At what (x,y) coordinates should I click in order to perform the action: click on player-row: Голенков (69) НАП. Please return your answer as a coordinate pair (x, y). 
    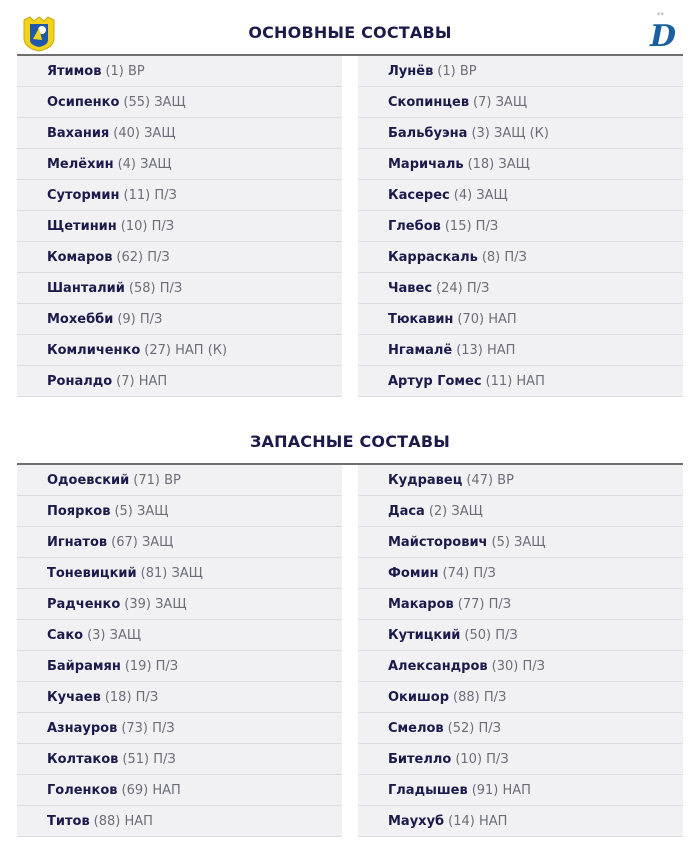
    Looking at the image, I should click on (179, 790).